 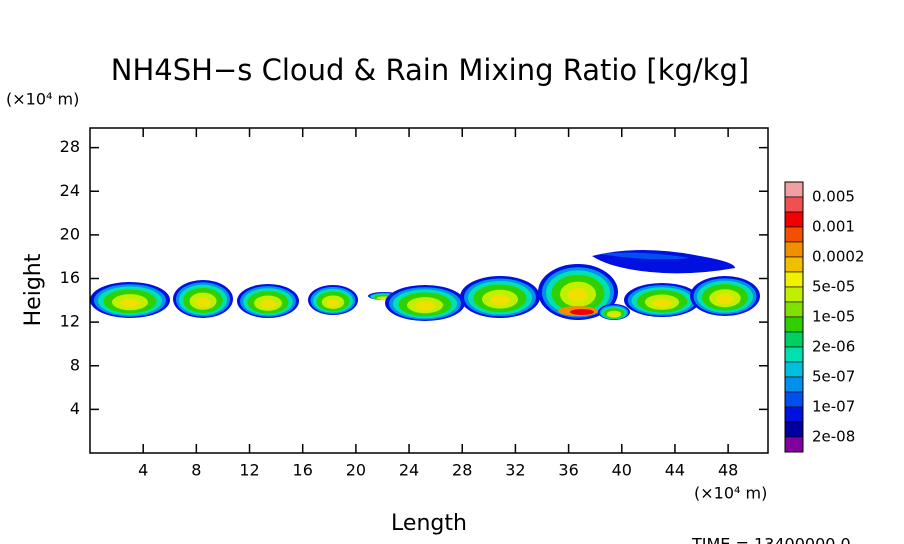 What do you see at coordinates (833, 437) in the screenshot?
I see `colorbar-label: 2e-08` at bounding box center [833, 437].